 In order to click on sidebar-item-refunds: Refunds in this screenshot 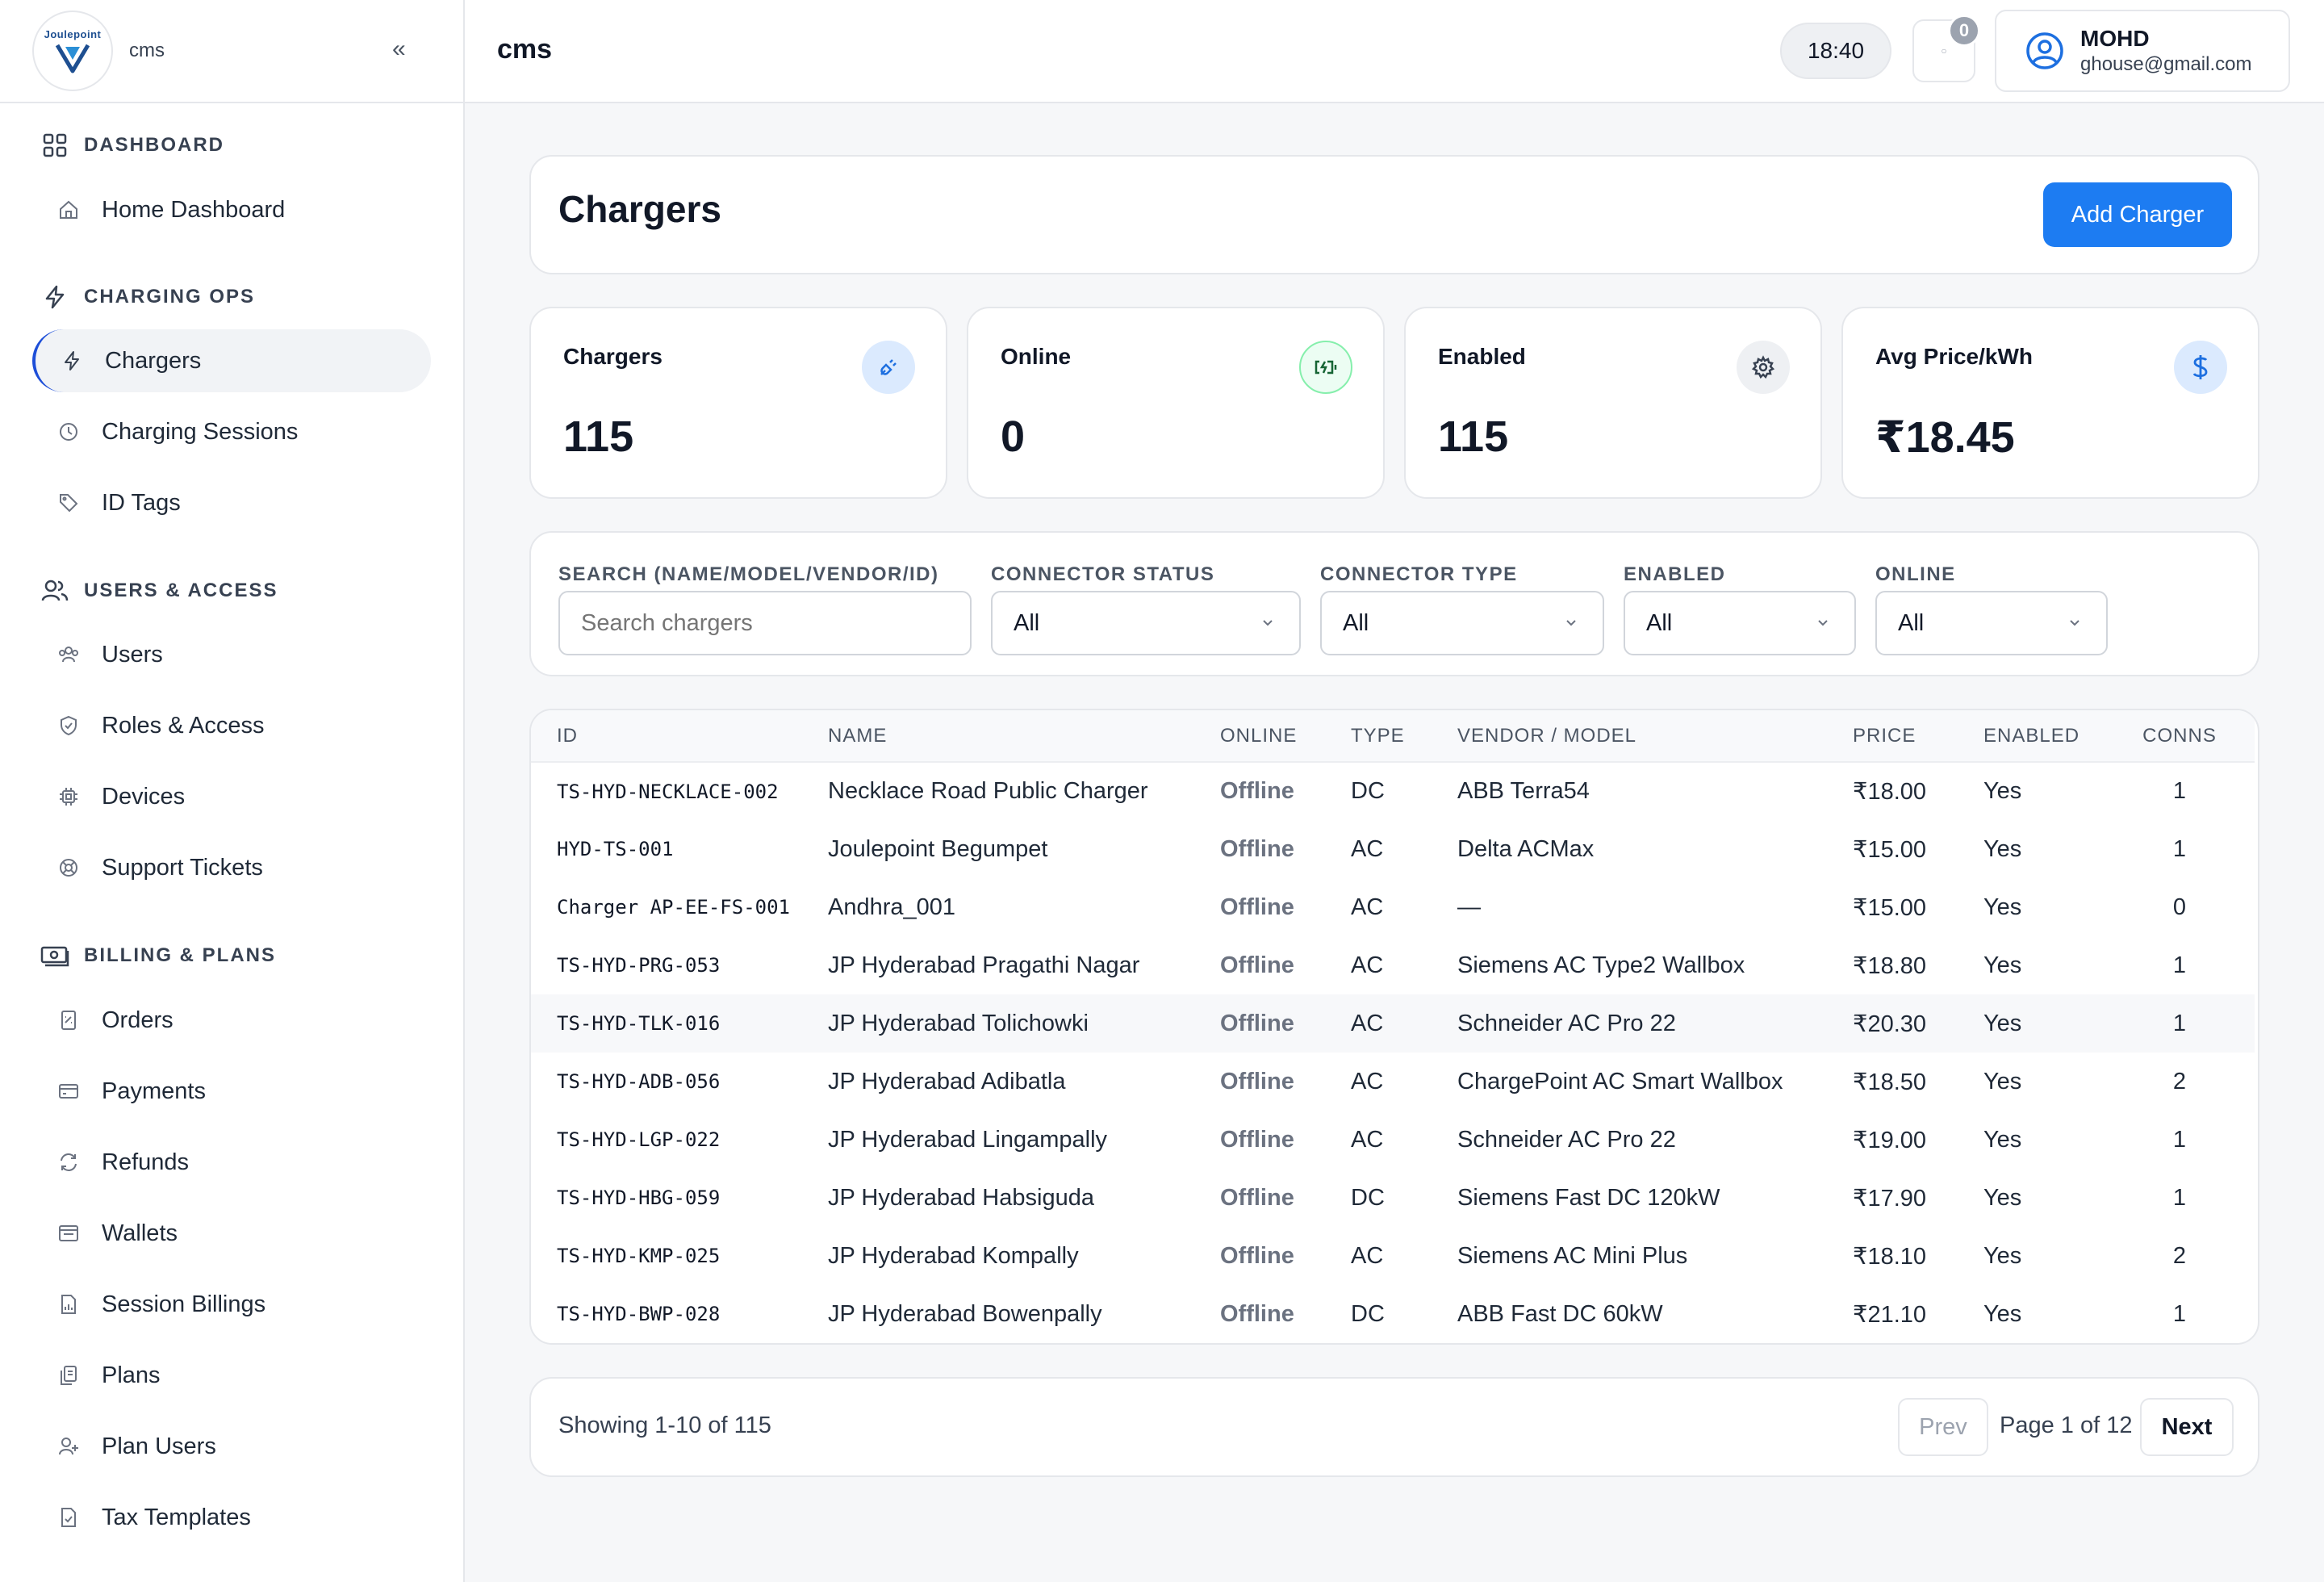, I will do `click(232, 1162)`.